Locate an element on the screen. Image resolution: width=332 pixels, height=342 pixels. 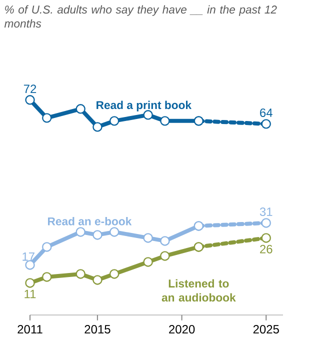
data-label: 17 is located at coordinates (28, 256).